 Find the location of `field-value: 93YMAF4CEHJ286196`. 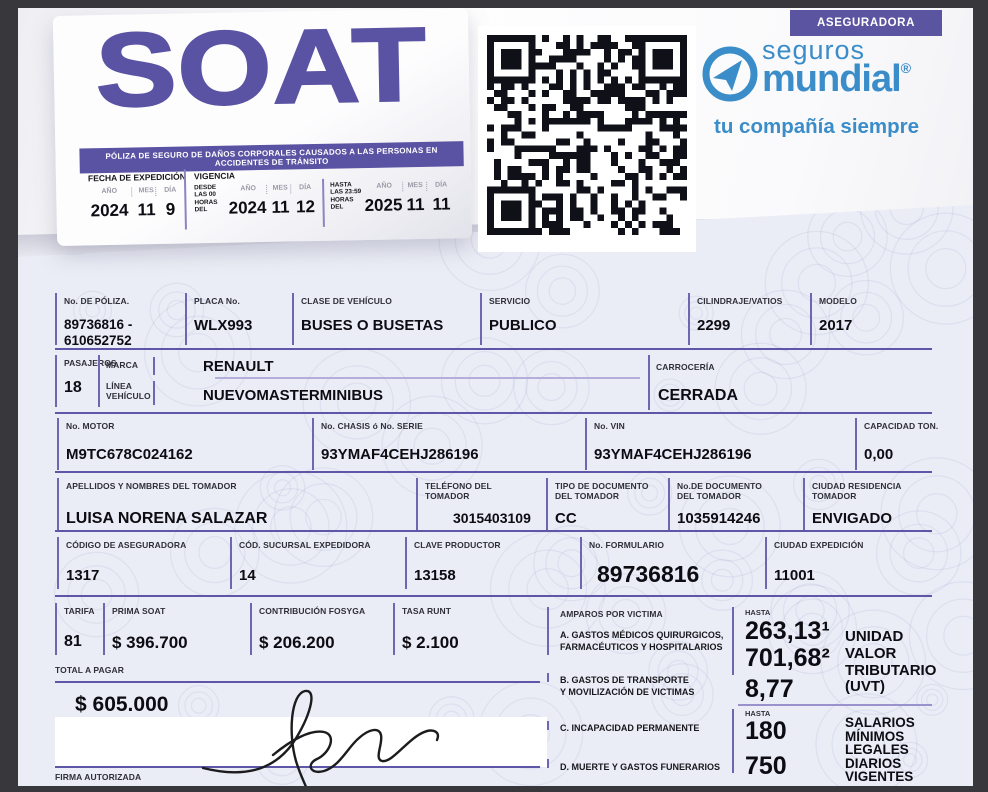

field-value: 93YMAF4CEHJ286196 is located at coordinates (400, 454).